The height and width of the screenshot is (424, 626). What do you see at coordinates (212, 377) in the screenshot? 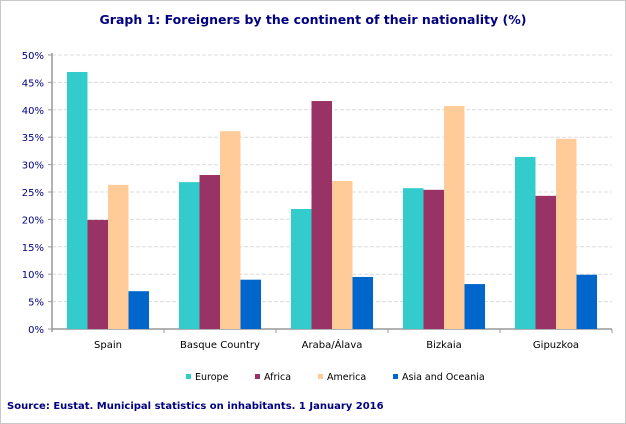
I see `legend-label: Europe` at bounding box center [212, 377].